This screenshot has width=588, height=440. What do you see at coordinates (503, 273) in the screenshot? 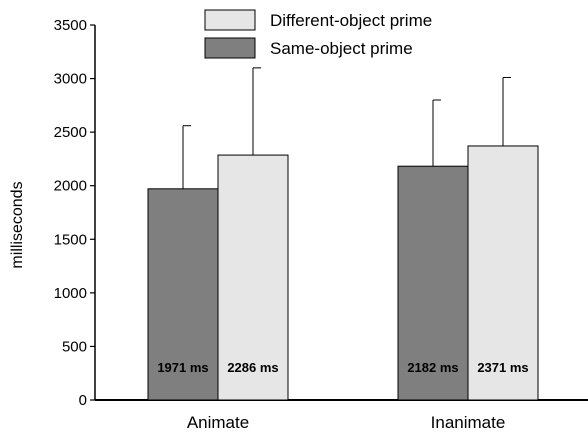
I see `bar-inanimate-different` at bounding box center [503, 273].